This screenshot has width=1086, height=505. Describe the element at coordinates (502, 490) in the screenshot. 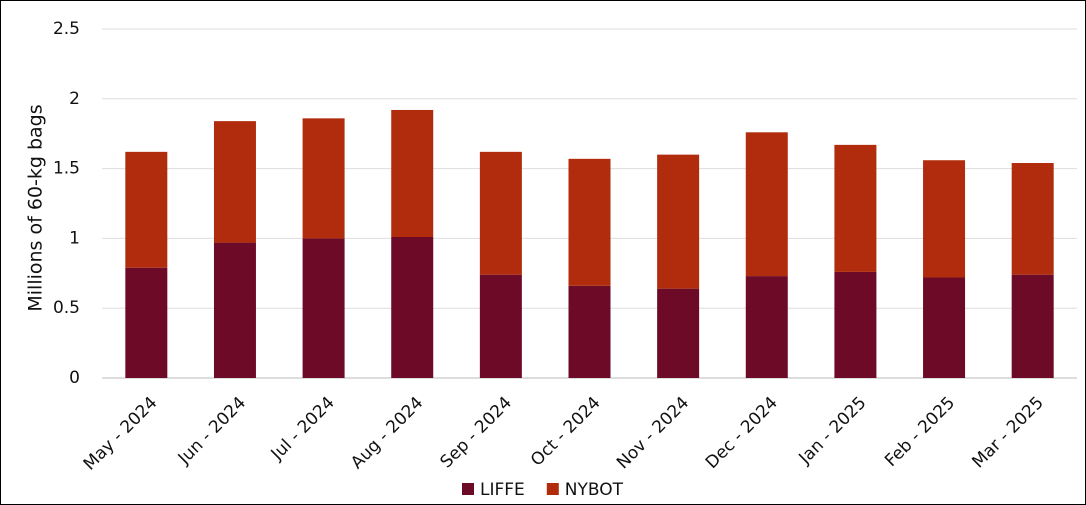

I see `legend-label: LIFFE` at that location.